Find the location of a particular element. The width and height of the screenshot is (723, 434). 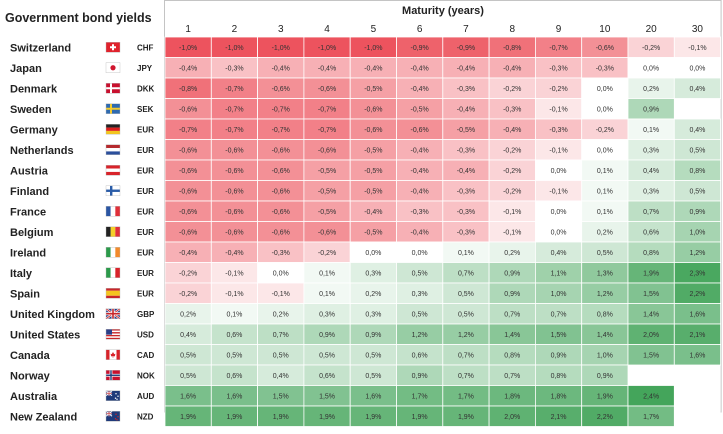

x-tick-label: 20 is located at coordinates (652, 29).